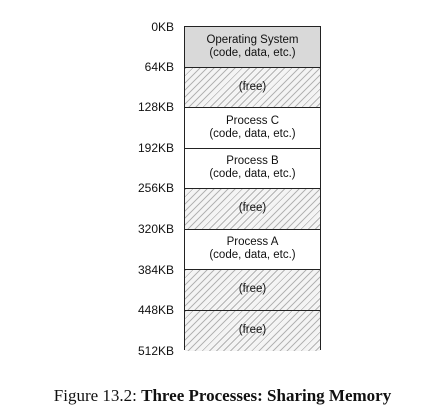 The width and height of the screenshot is (445, 416). I want to click on segment-name: Operating System, so click(252, 40).